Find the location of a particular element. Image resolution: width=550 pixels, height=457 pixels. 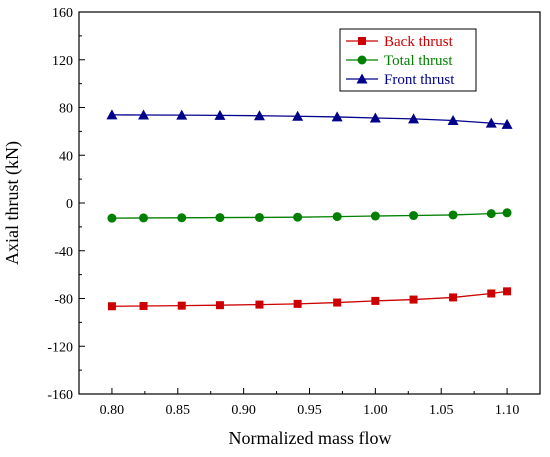

y-tick-label: -120 is located at coordinates (60, 347).